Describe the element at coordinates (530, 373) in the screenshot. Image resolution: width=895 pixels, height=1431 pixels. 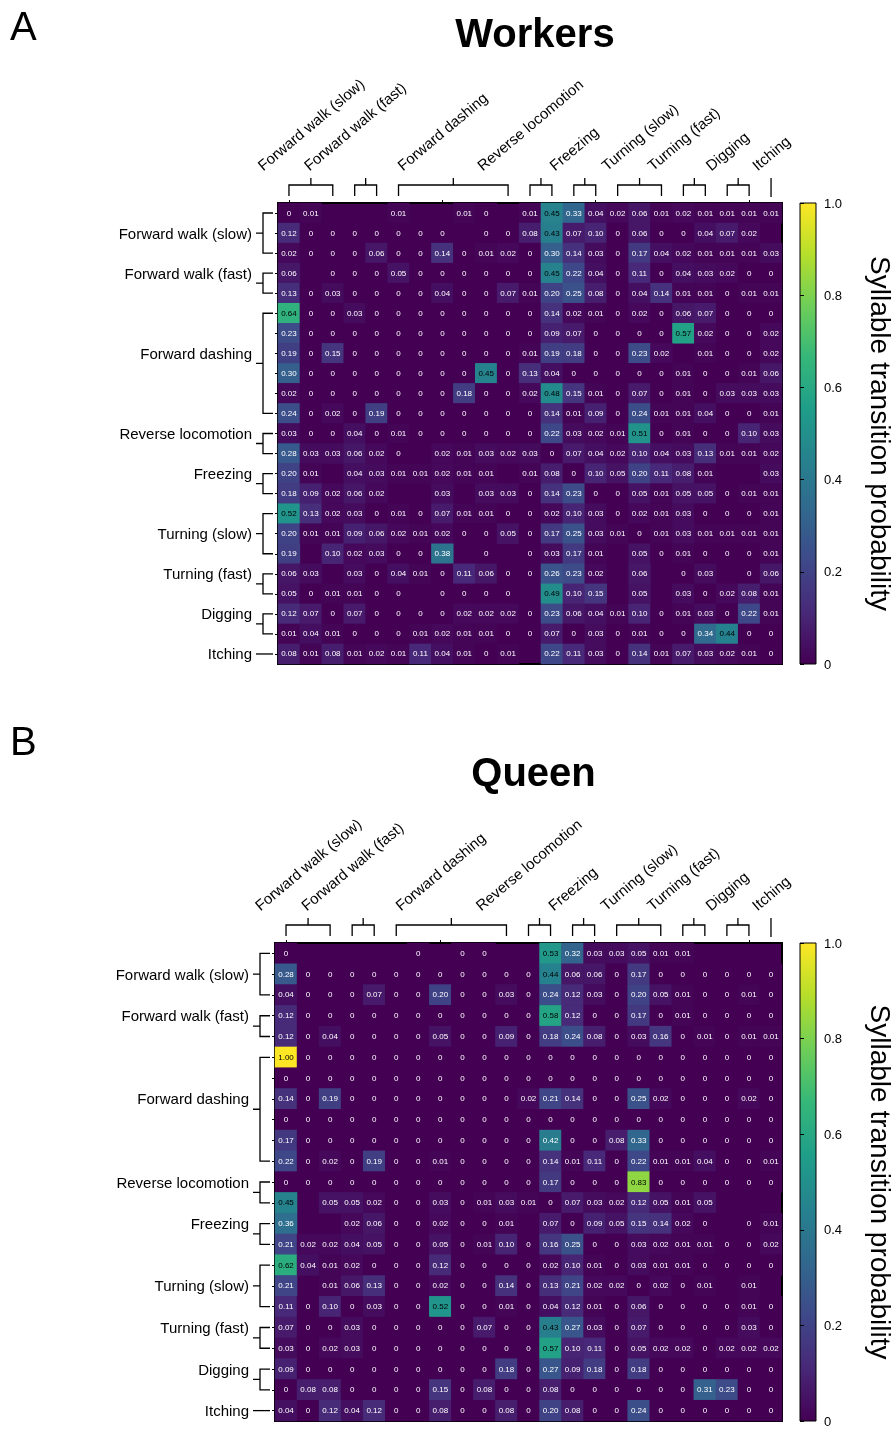
I see `data-label: 0.13` at that location.